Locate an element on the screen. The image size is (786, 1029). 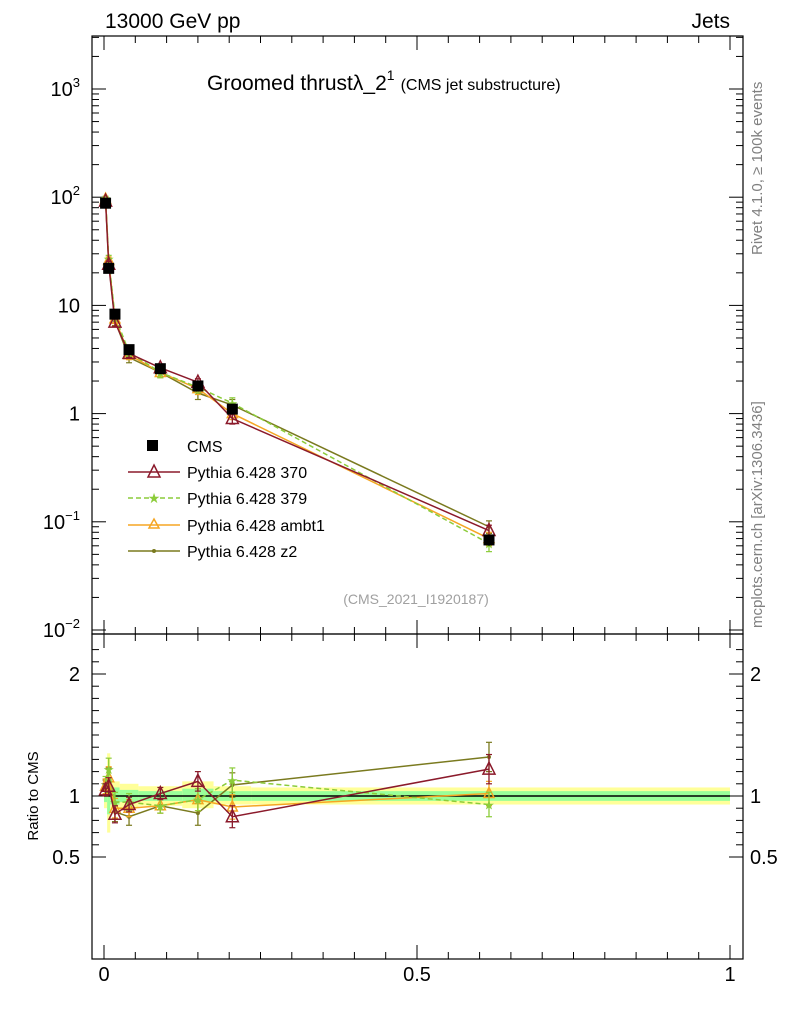
legend-label-370: Pythia 6.428 370 is located at coordinates (247, 473).